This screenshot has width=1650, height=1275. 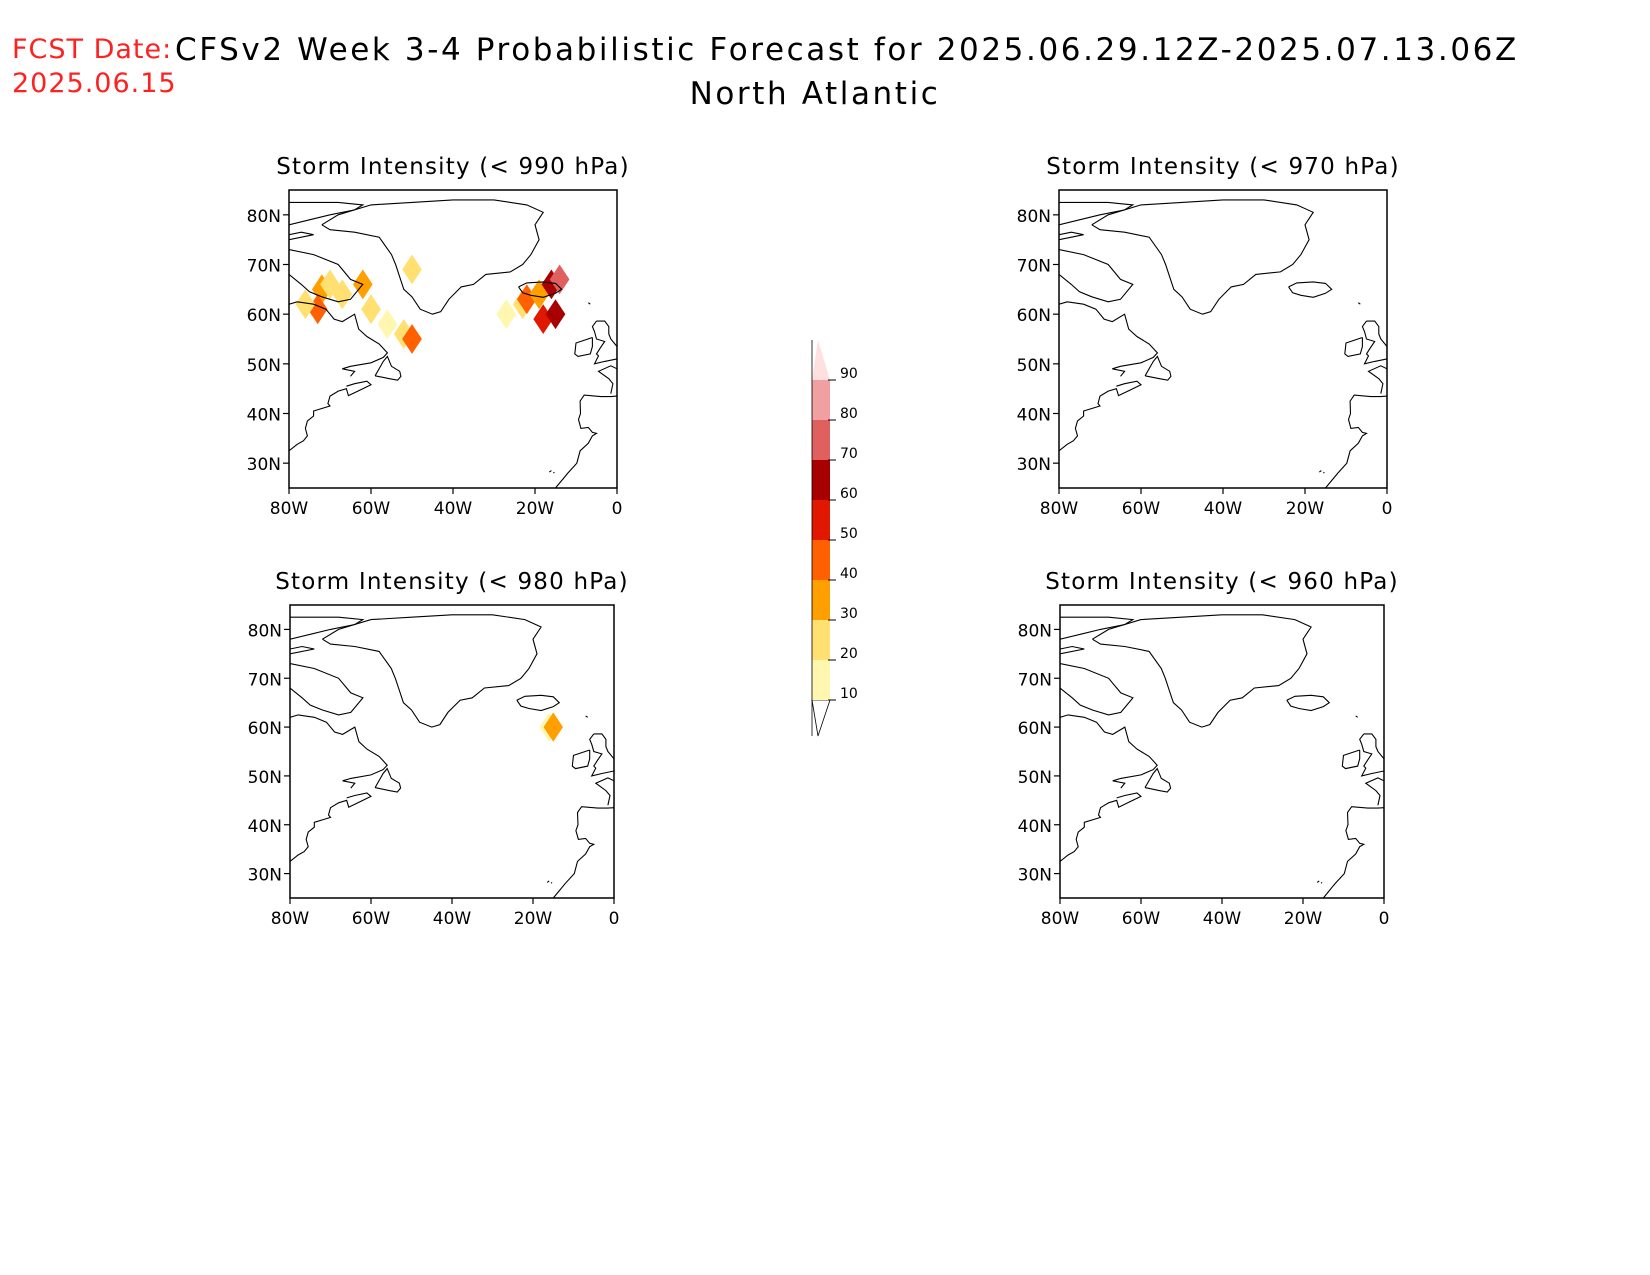 What do you see at coordinates (849, 454) in the screenshot?
I see `colorbar-label: 70` at bounding box center [849, 454].